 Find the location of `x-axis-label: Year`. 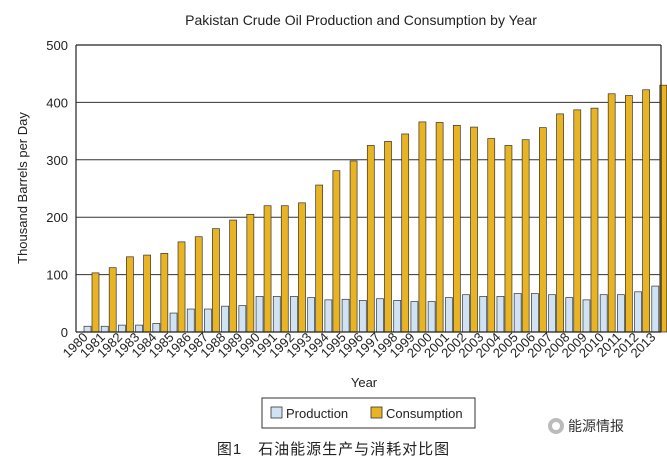

x-axis-label: Year is located at coordinates (364, 382).